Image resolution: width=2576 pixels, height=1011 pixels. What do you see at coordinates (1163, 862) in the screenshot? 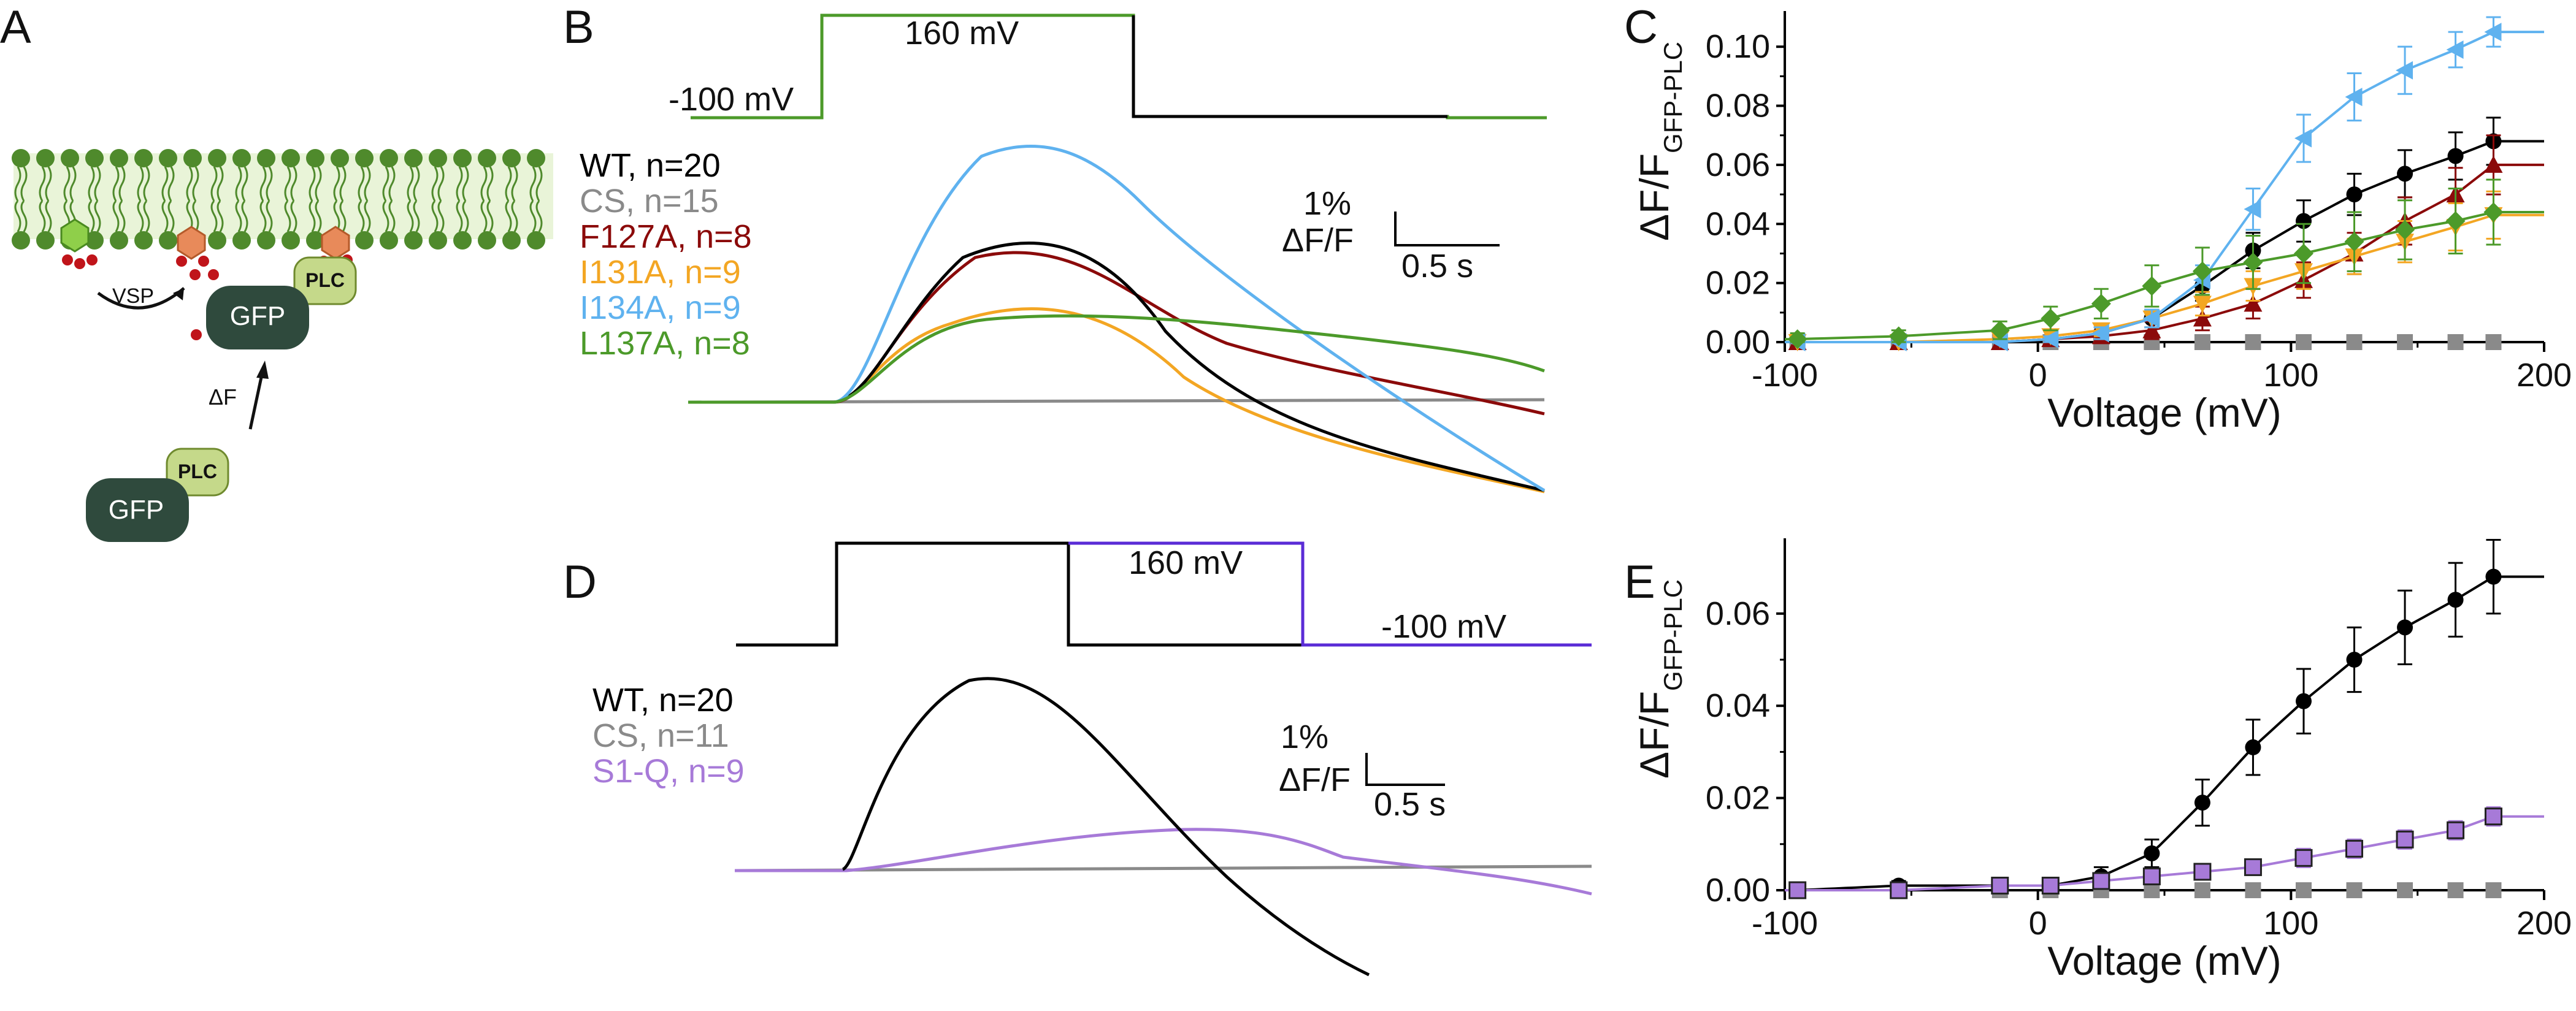
I see `trace-s1q` at bounding box center [1163, 862].